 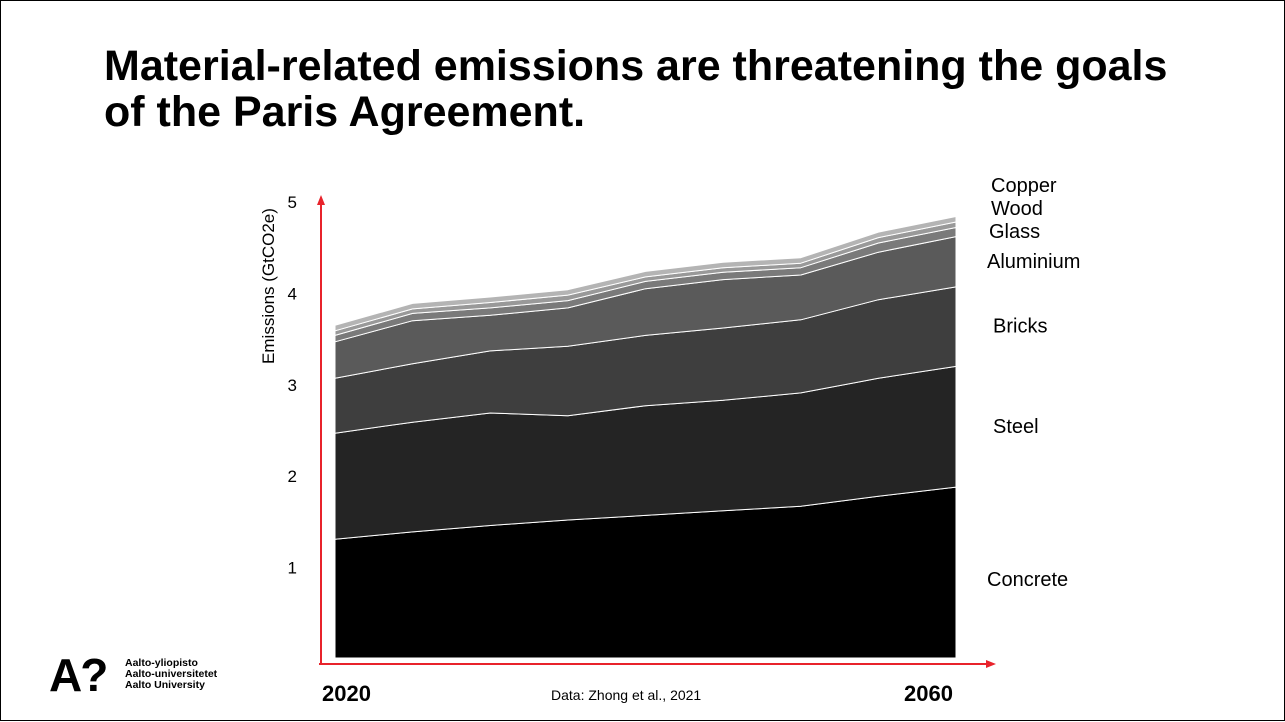 What do you see at coordinates (1017, 209) in the screenshot?
I see `series-label-wood: Wood` at bounding box center [1017, 209].